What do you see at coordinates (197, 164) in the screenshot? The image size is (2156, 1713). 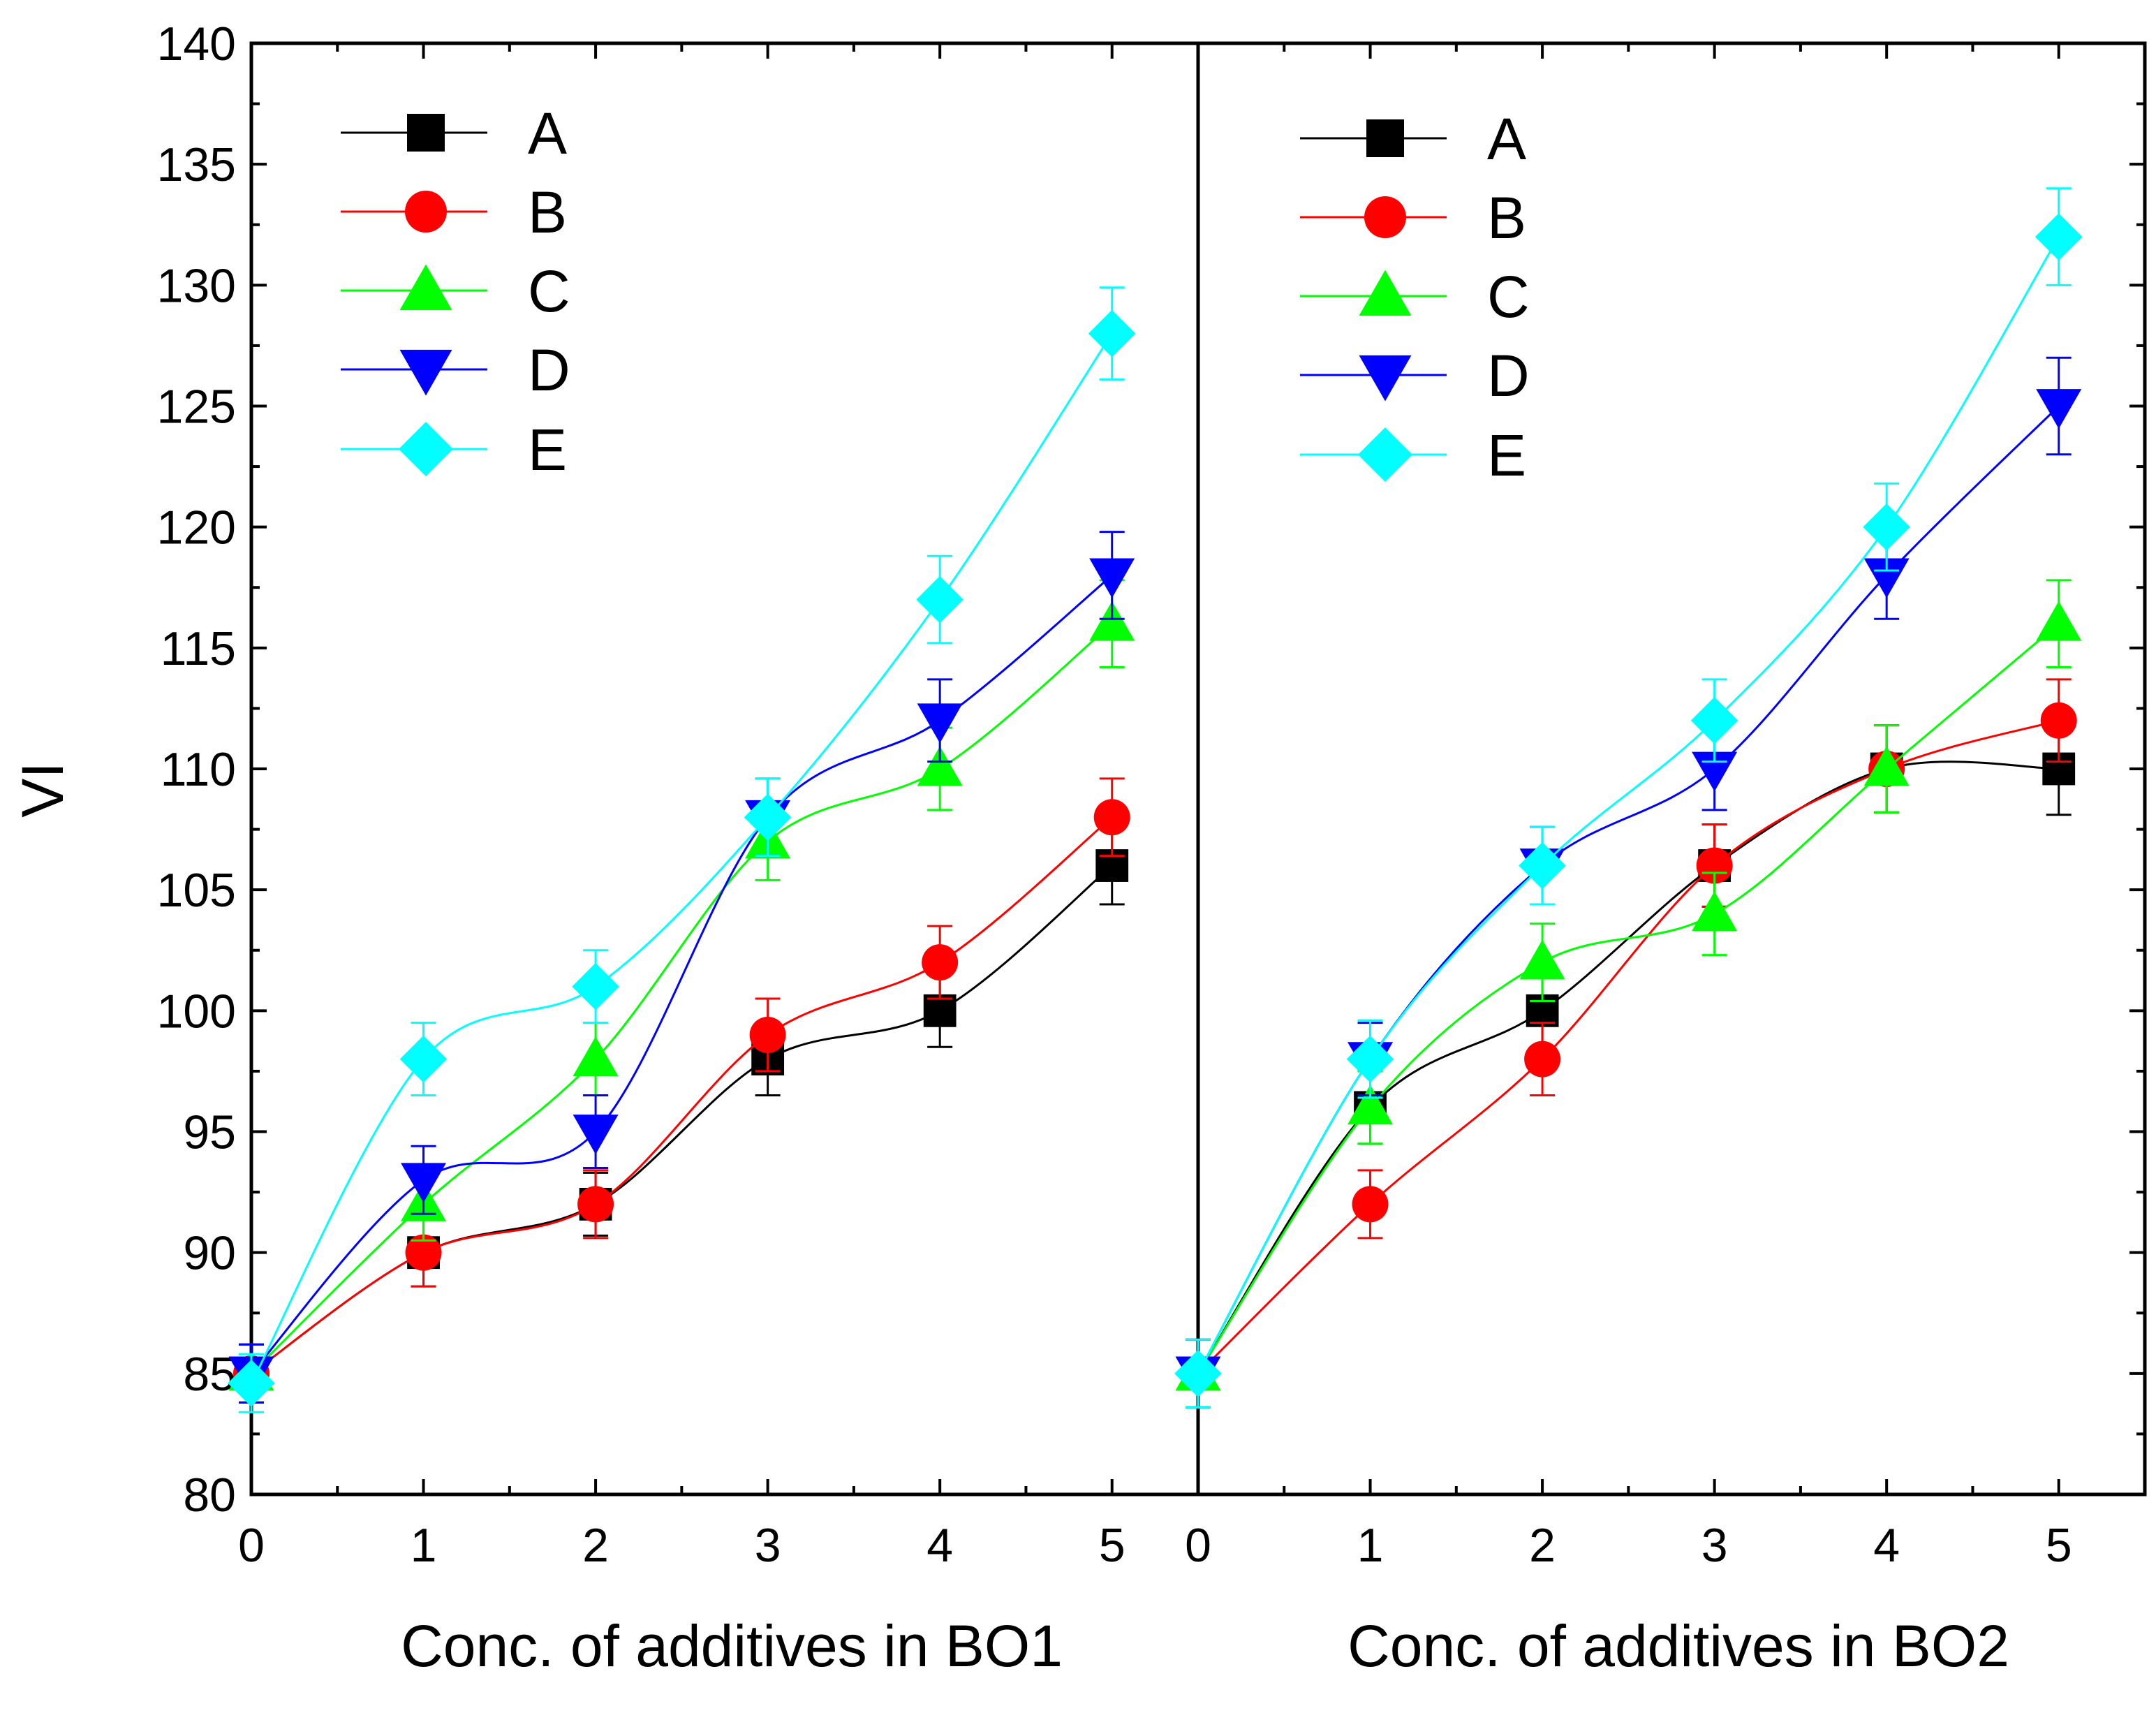 I see `y-tick-label: 135` at bounding box center [197, 164].